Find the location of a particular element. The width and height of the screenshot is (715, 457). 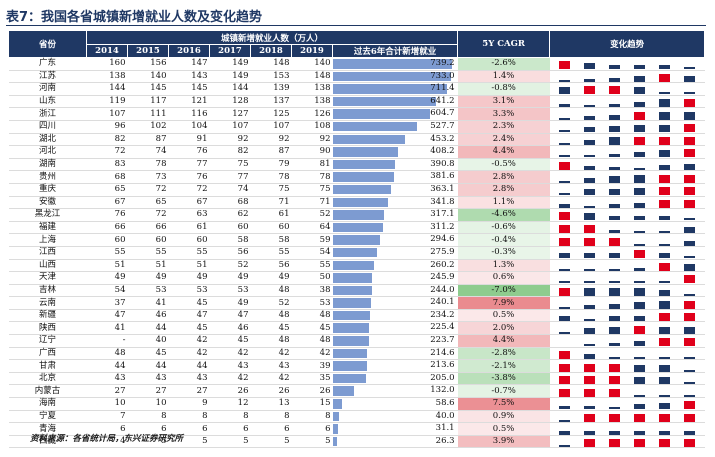

year-value: 9 is located at coordinates (189, 404).